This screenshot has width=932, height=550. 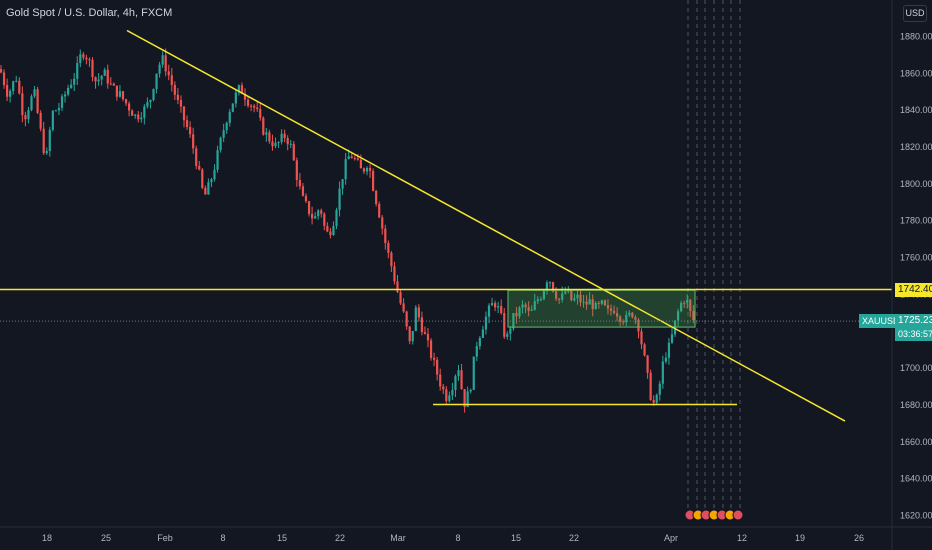 I want to click on currency-selector: USD, so click(x=915, y=13).